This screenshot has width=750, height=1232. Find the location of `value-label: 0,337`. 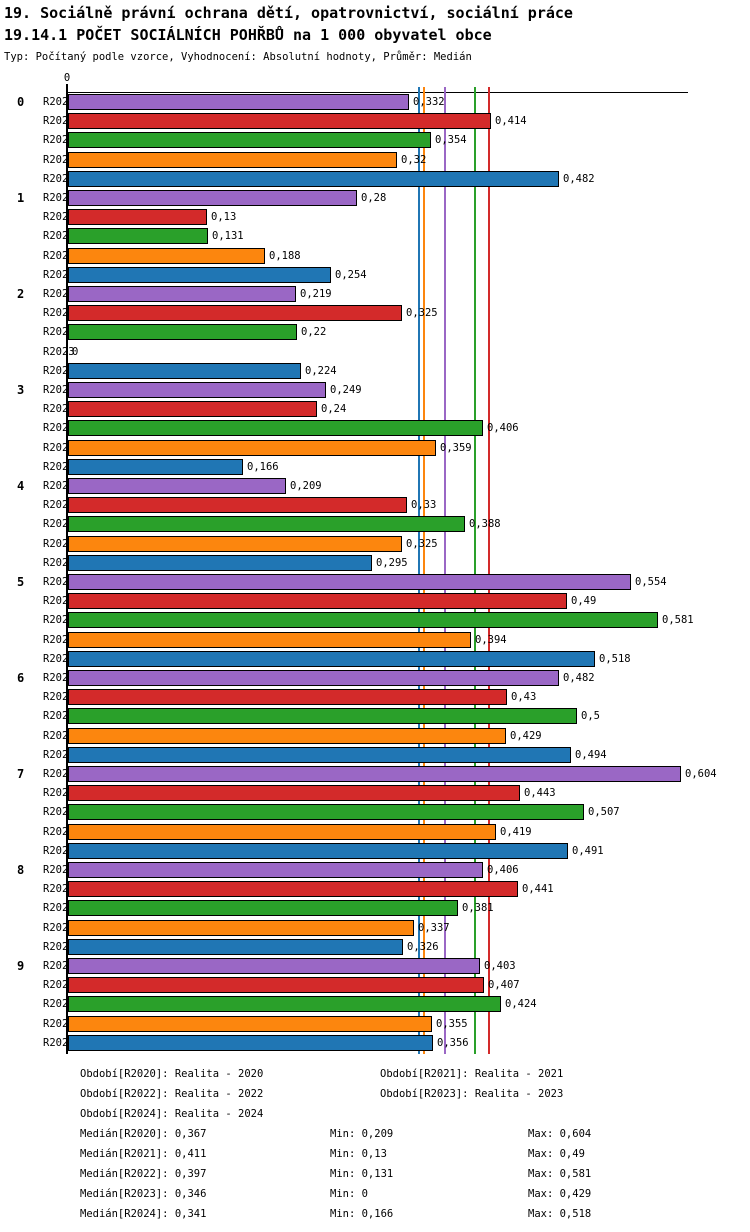

value-label: 0,337 is located at coordinates (434, 928).